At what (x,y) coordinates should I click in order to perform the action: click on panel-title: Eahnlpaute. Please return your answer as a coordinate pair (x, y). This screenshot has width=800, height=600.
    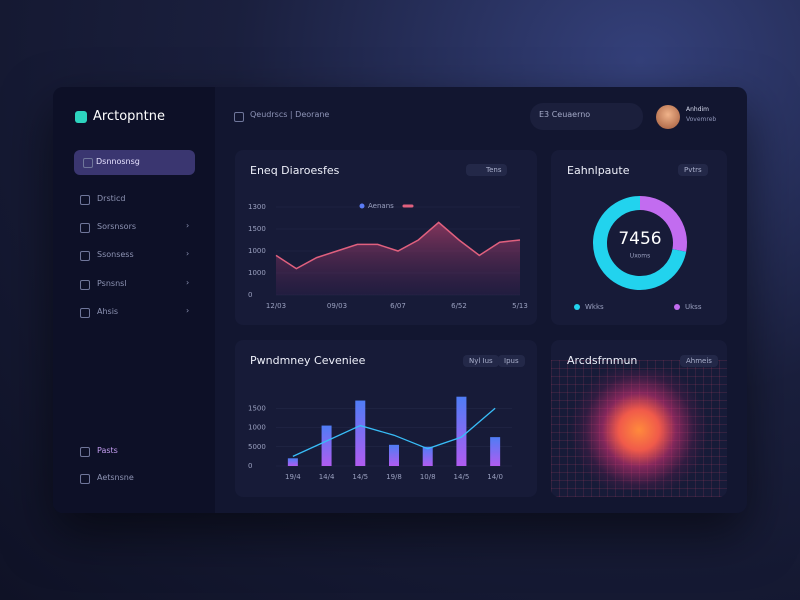
    Looking at the image, I should click on (598, 170).